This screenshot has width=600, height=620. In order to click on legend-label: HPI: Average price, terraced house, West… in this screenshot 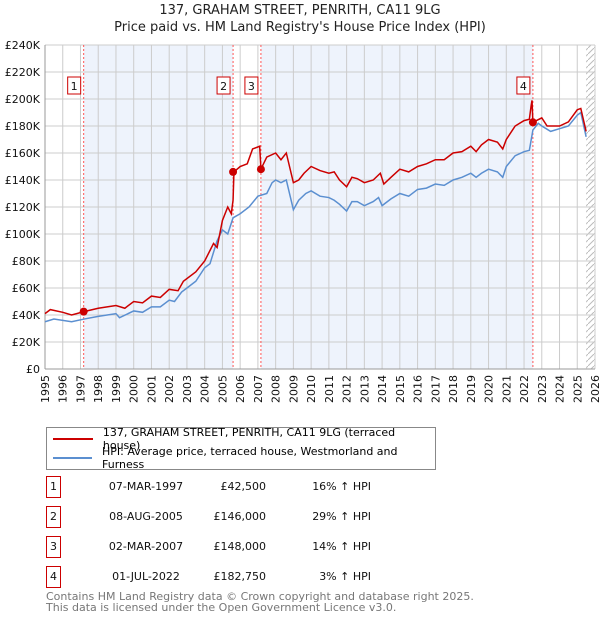, I will do `click(250, 458)`.